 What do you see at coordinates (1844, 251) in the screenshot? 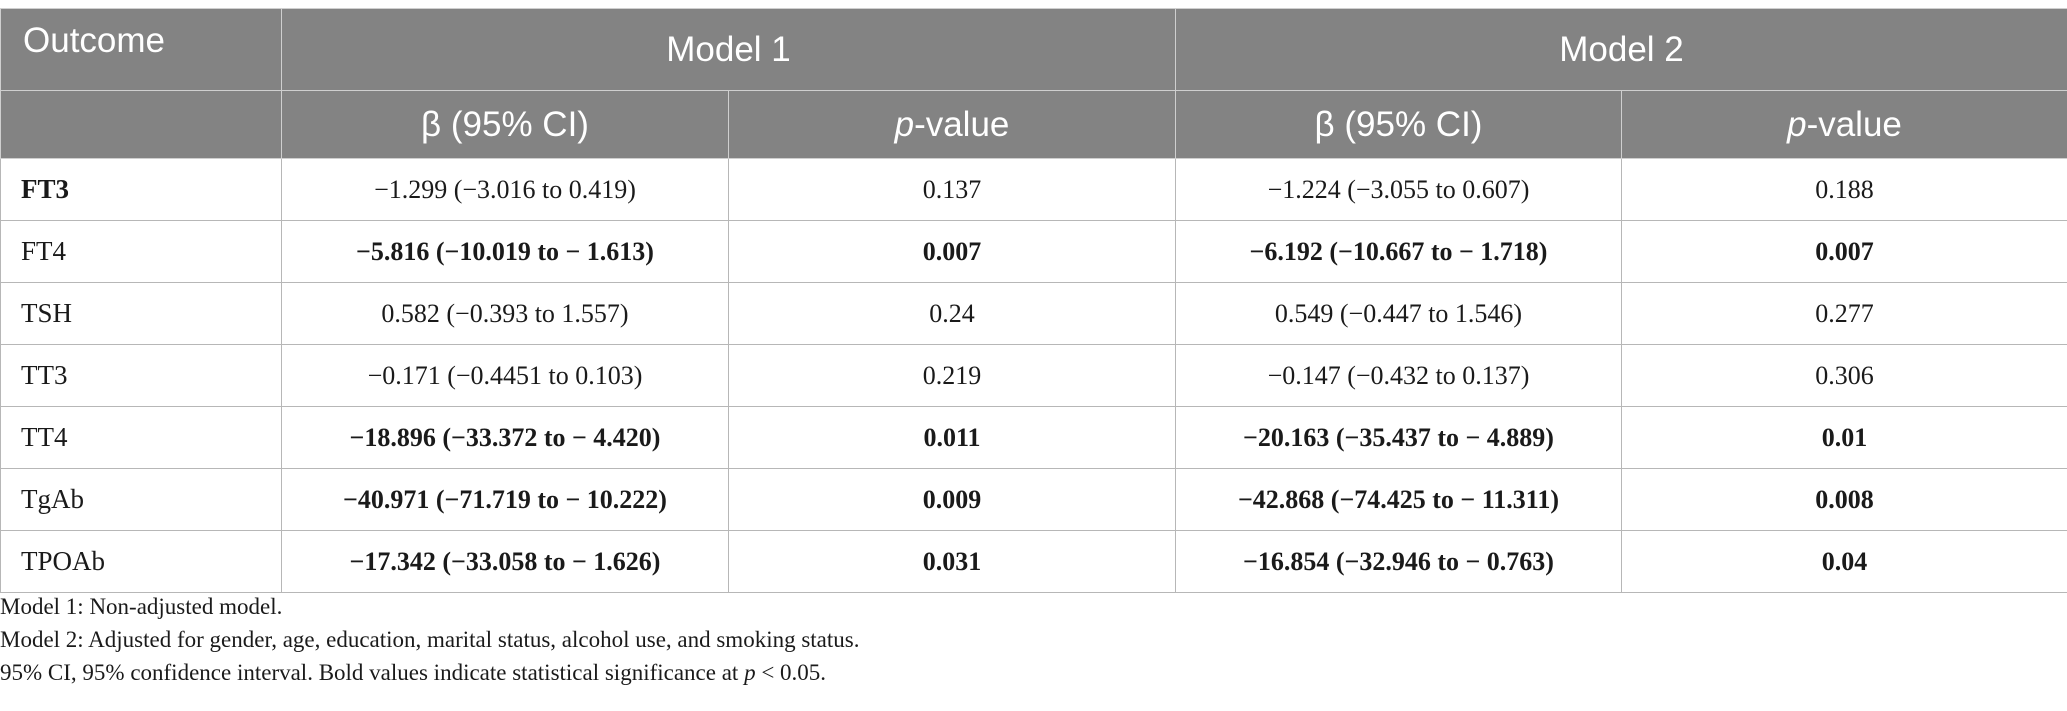
I see `row-m2-pvalue: 0.007` at bounding box center [1844, 251].